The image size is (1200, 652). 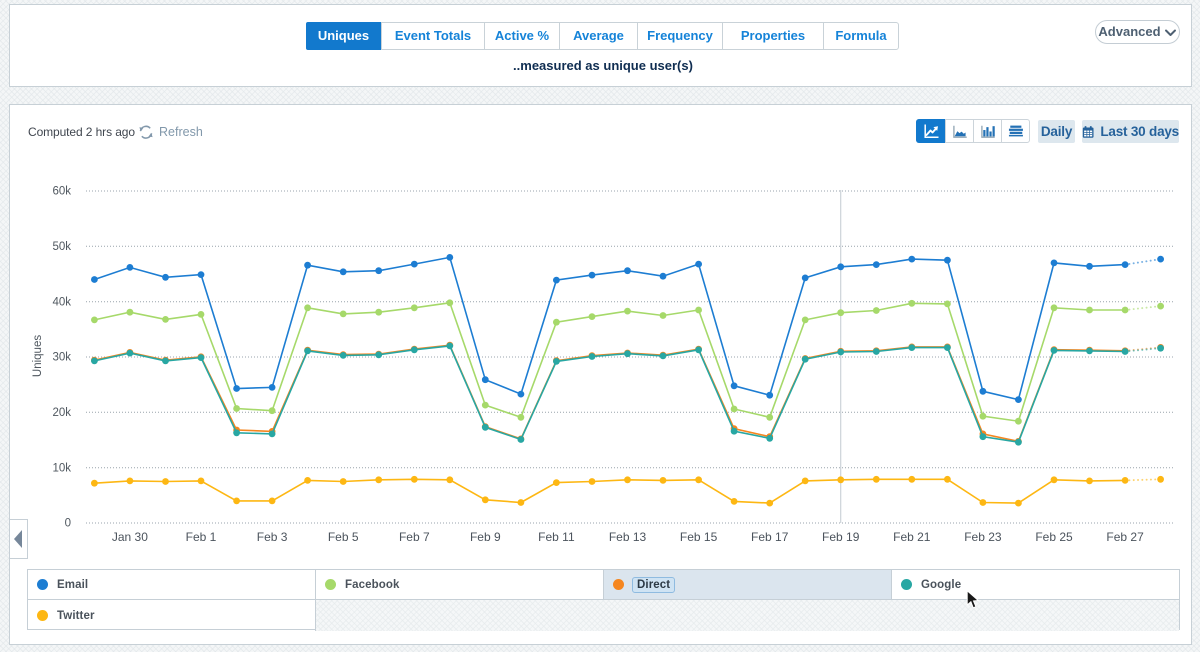 What do you see at coordinates (485, 537) in the screenshot?
I see `svg-text: Feb 9` at bounding box center [485, 537].